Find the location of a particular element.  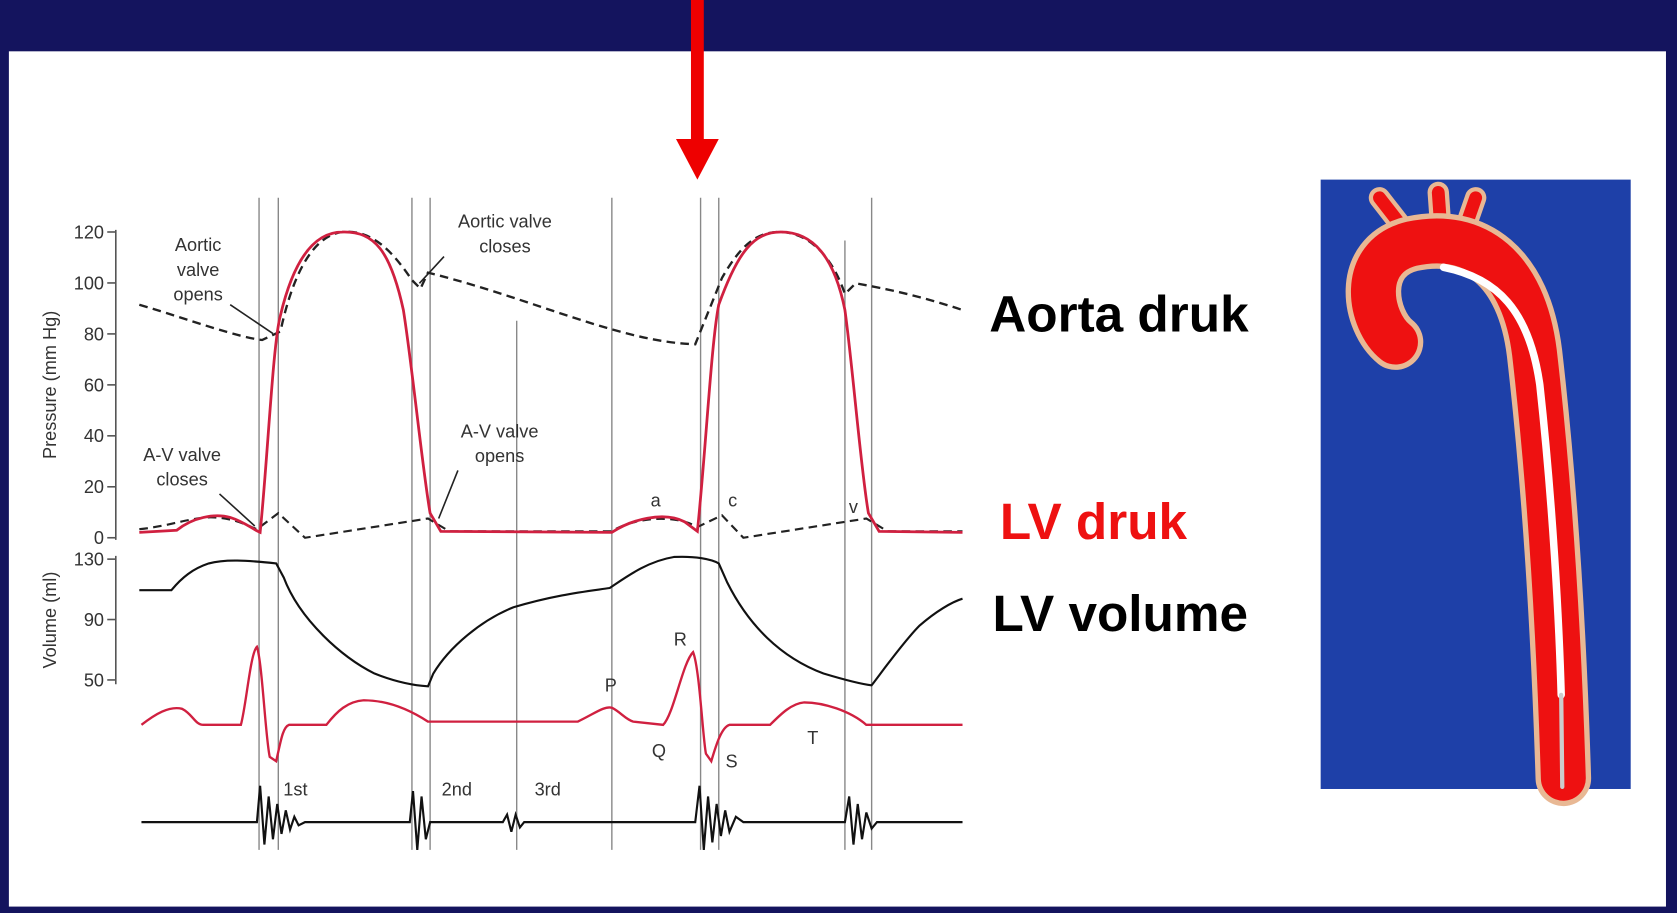

heart-sounds is located at coordinates (552, 818).